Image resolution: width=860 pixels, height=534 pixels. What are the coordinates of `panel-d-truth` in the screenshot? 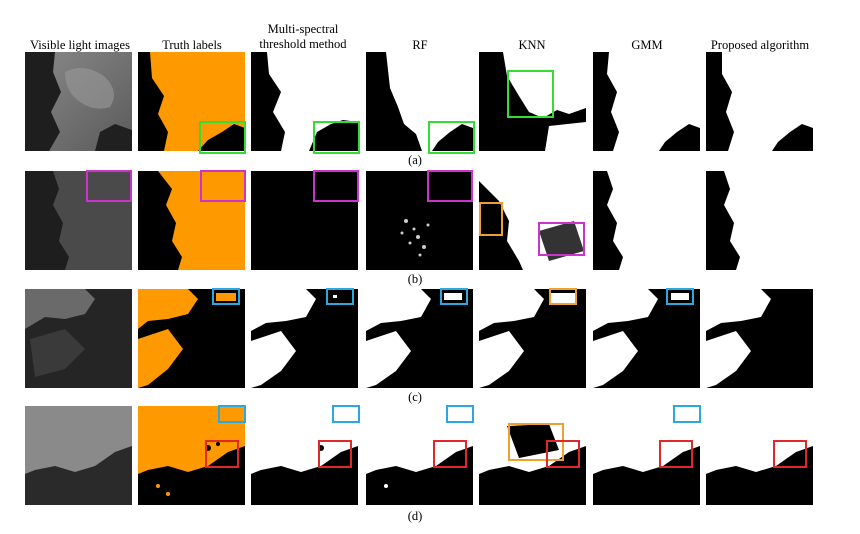 It's located at (191, 455).